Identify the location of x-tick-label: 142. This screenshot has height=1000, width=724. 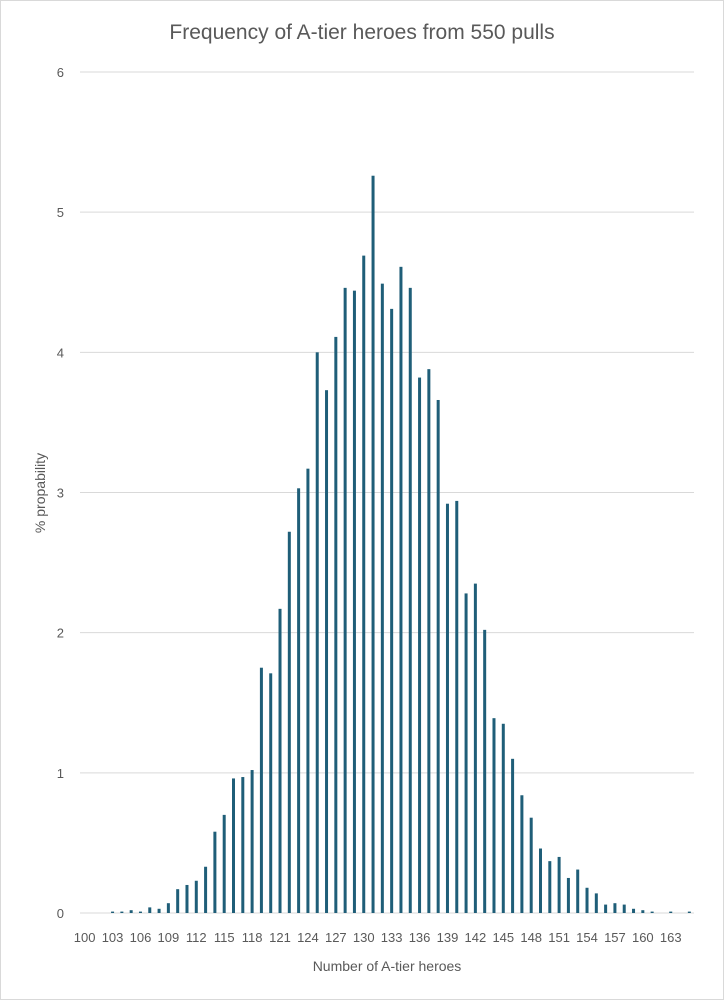
(476, 937).